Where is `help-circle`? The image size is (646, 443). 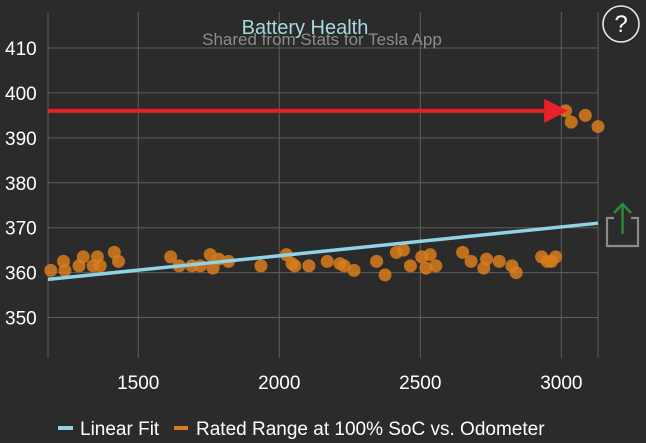 help-circle is located at coordinates (621, 24).